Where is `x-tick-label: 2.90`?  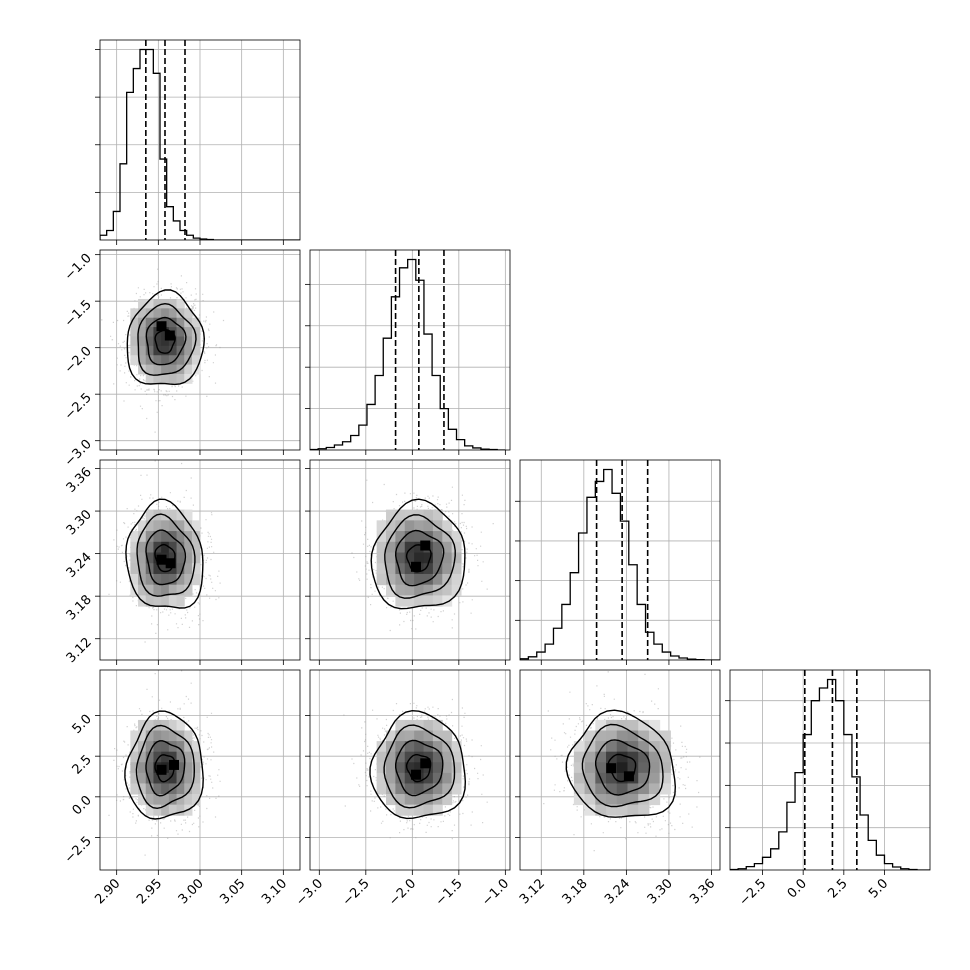 x-tick-label: 2.90 is located at coordinates (107, 891).